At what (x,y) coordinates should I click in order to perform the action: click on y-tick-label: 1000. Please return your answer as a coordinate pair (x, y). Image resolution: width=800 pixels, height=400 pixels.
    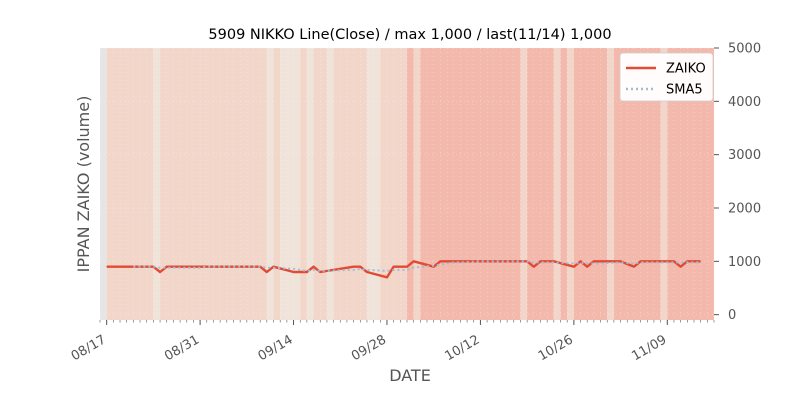
    Looking at the image, I should click on (744, 262).